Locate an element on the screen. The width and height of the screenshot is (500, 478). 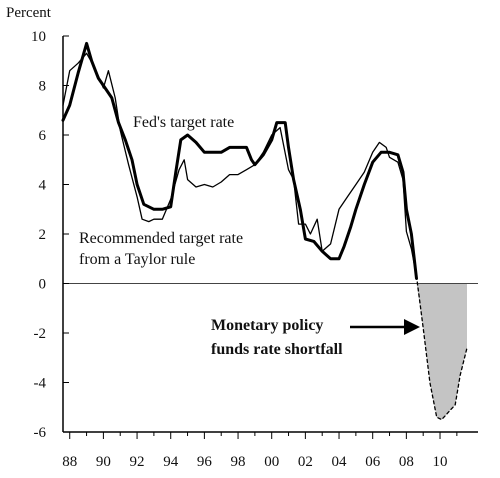
shortfall-label-line2: funds rate shortfall is located at coordinates (277, 349).